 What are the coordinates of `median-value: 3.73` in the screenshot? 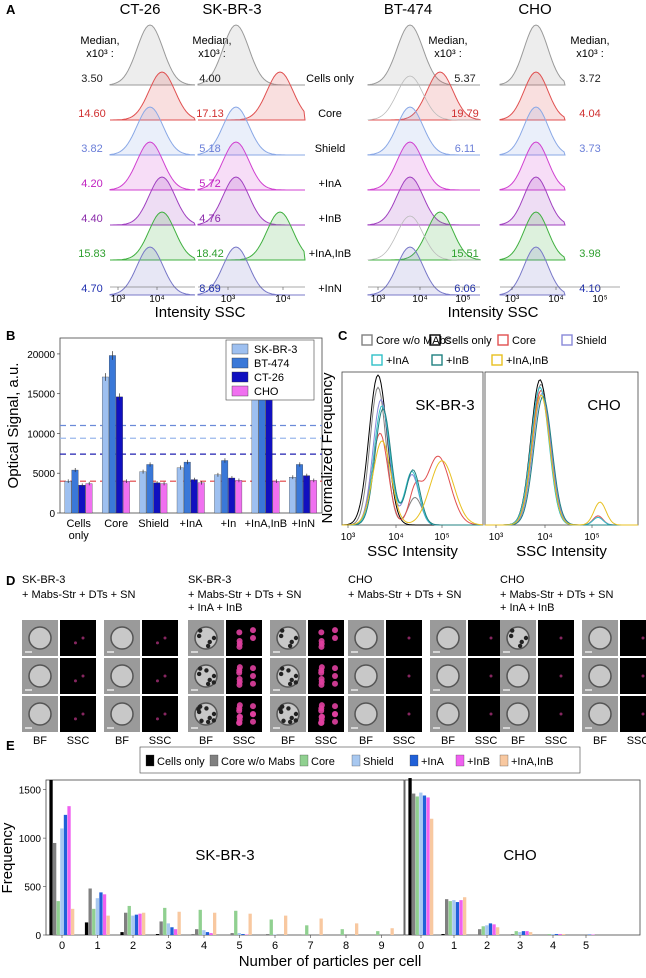 It's located at (589, 149).